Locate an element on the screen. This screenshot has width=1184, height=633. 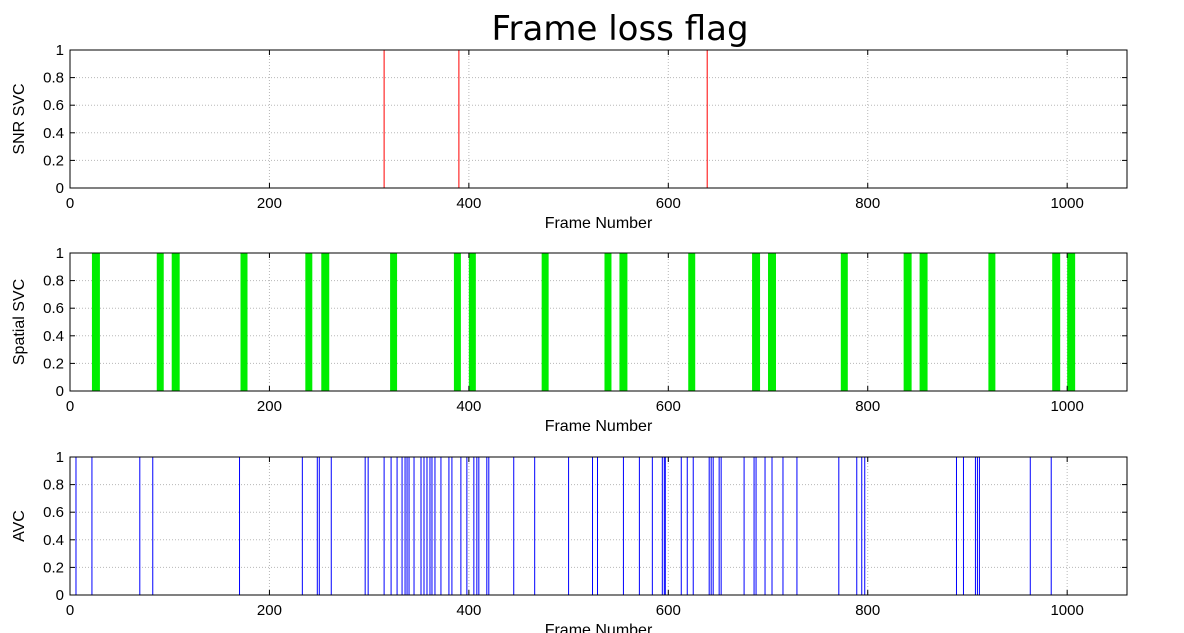
avc-ytick-label: 1 is located at coordinates (60, 457).